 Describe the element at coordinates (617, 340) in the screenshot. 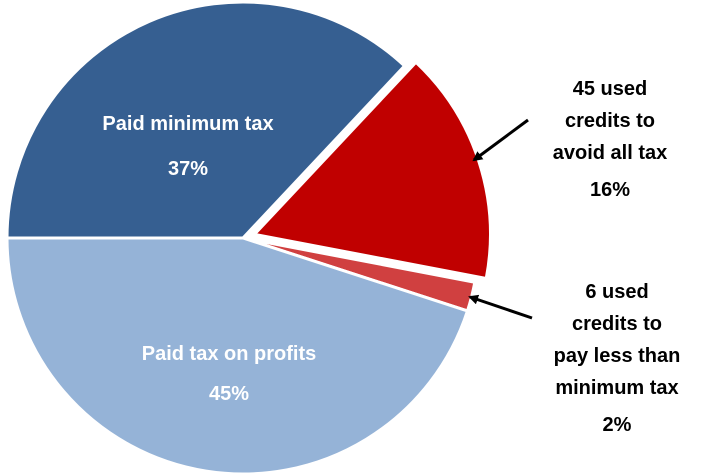

I see `slice-label-2: 6 used credits to pay less than minimum tax` at that location.